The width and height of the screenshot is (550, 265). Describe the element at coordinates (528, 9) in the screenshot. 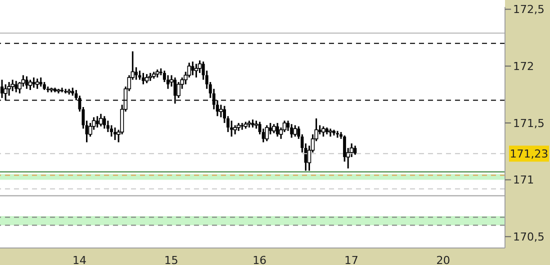

I see `y-tick-label: 172,5` at that location.